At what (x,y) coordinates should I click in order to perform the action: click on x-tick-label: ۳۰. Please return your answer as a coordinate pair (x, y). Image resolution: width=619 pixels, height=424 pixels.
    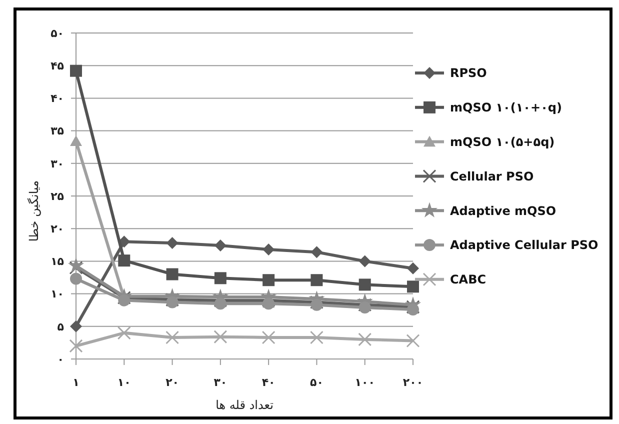
    Looking at the image, I should click on (221, 382).